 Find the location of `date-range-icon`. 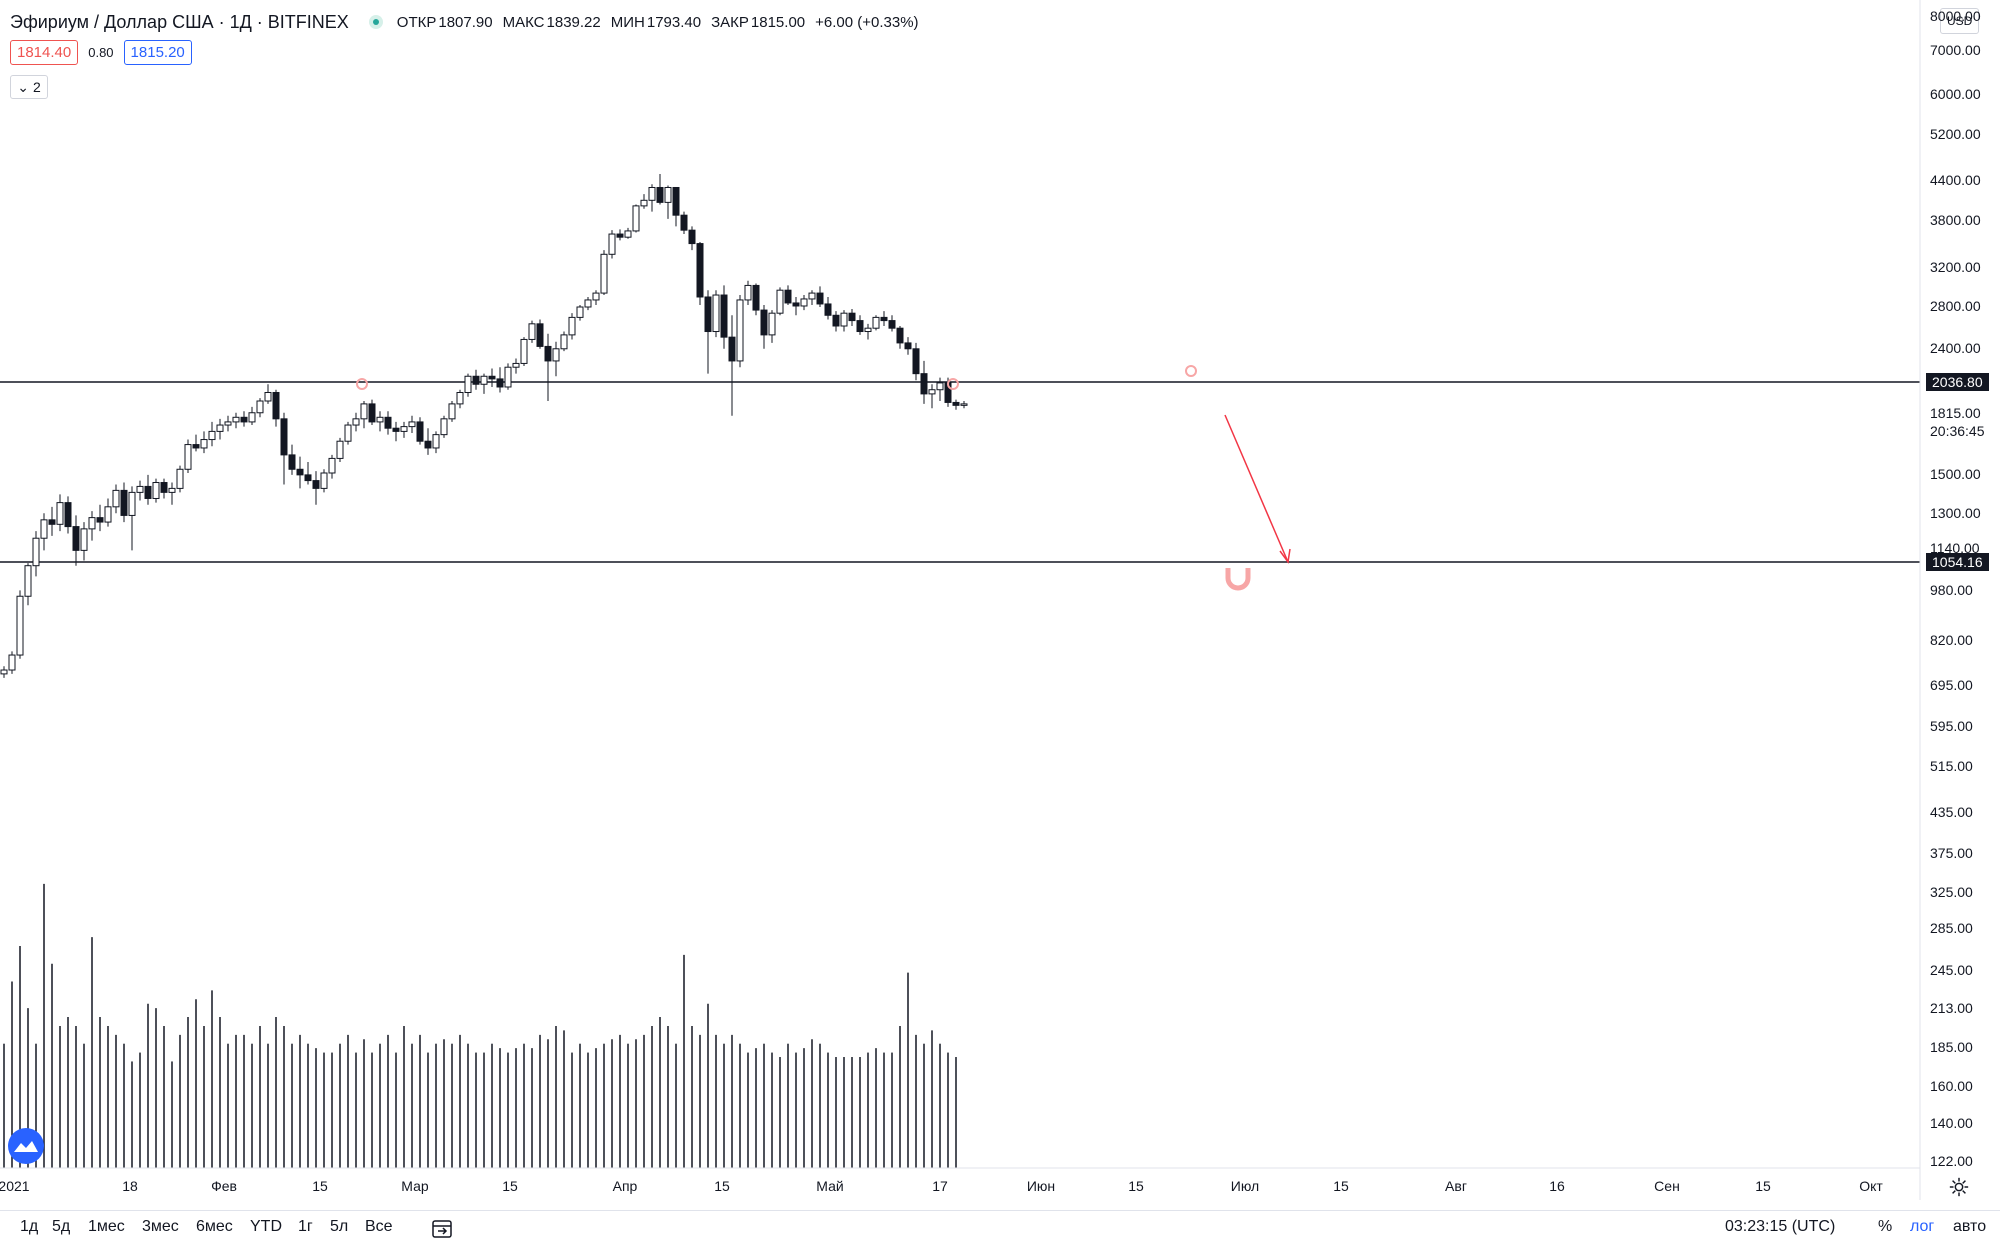

date-range-icon is located at coordinates (442, 1229).